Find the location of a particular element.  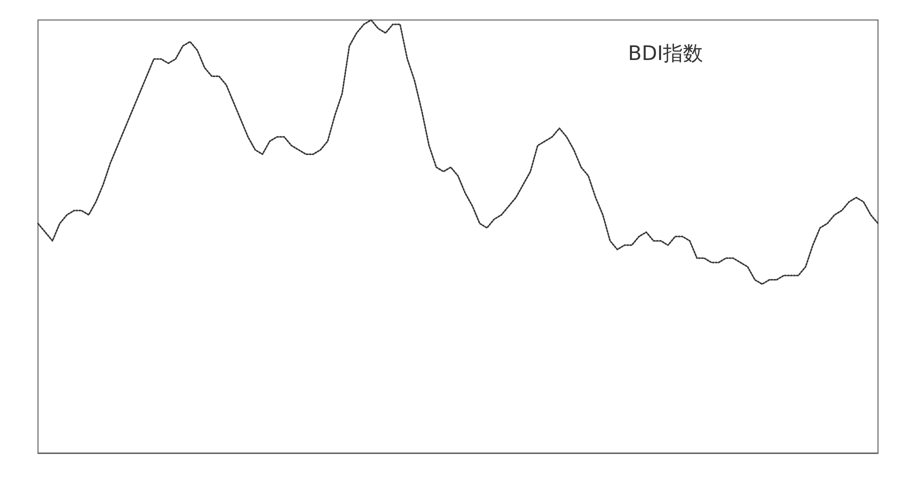

text: BDI指数 is located at coordinates (666, 53).